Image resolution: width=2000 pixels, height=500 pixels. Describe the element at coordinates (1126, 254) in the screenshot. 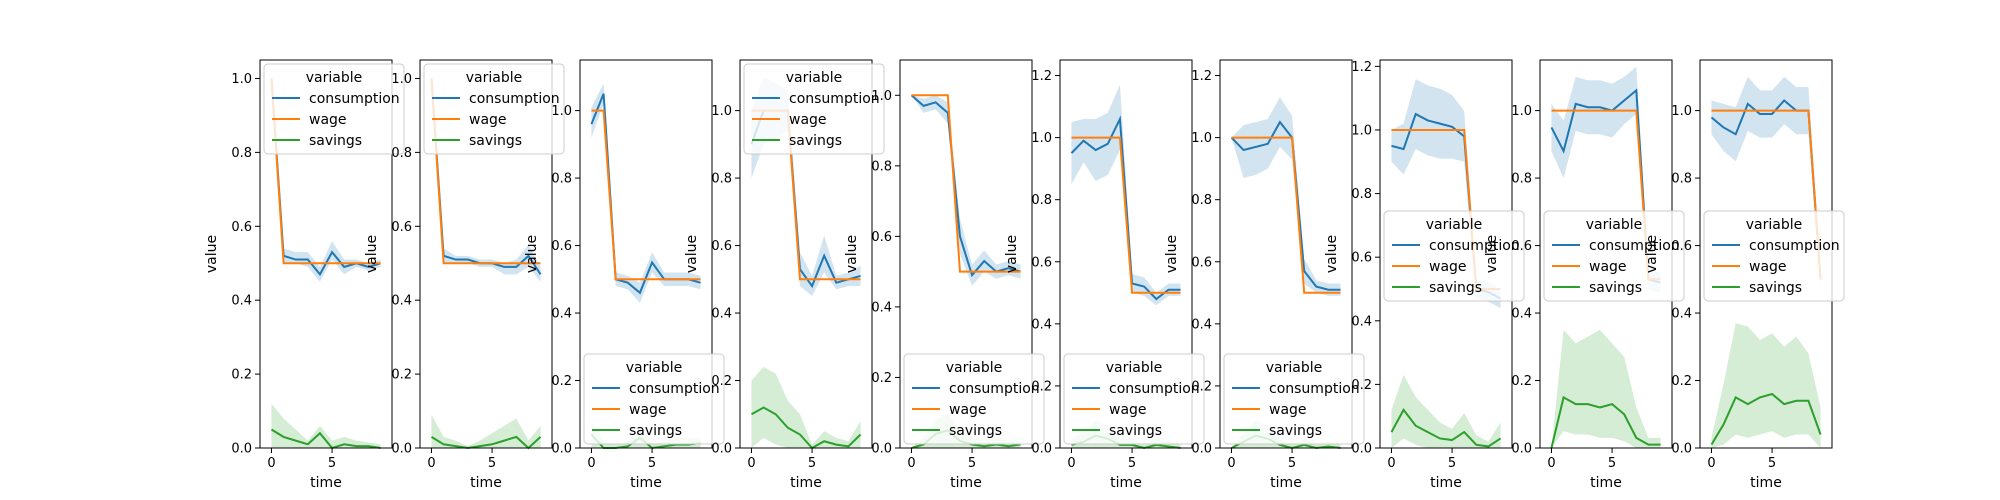

I see `axes-frame` at that location.